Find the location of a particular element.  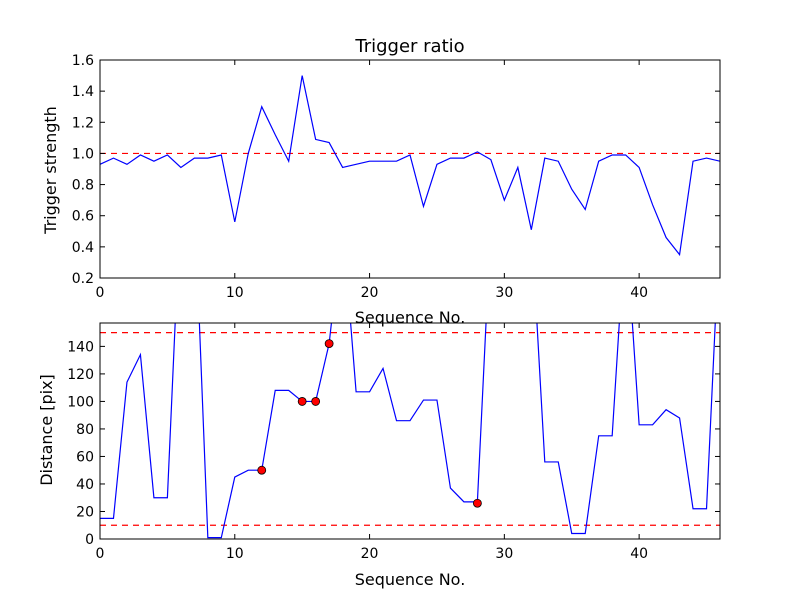

y-tick-label: 0.8 is located at coordinates (83, 186).